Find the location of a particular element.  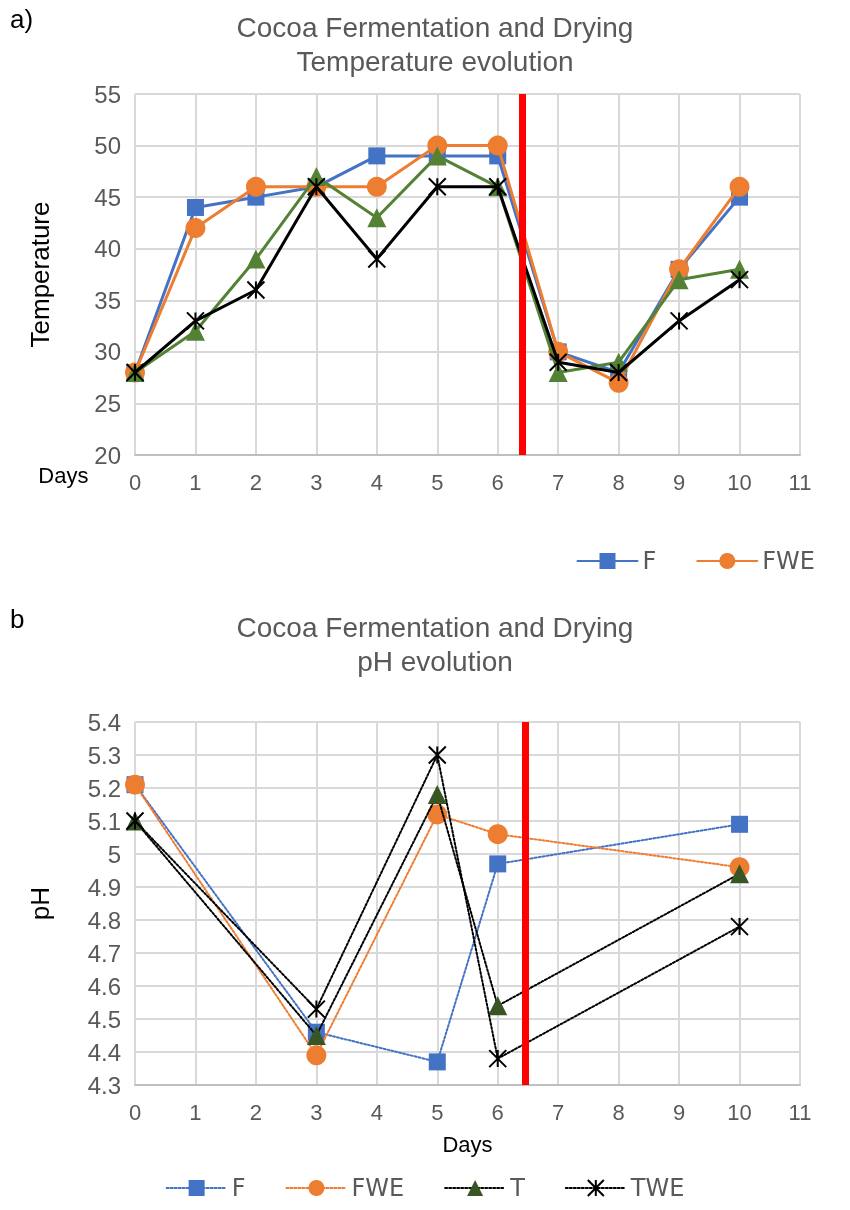

y-tick-label: 5 is located at coordinates (114, 854).